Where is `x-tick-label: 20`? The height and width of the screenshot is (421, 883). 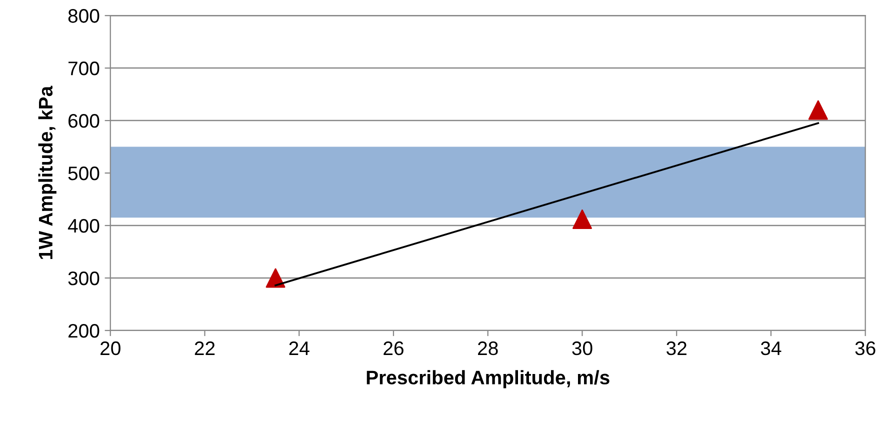 x-tick-label: 20 is located at coordinates (110, 348).